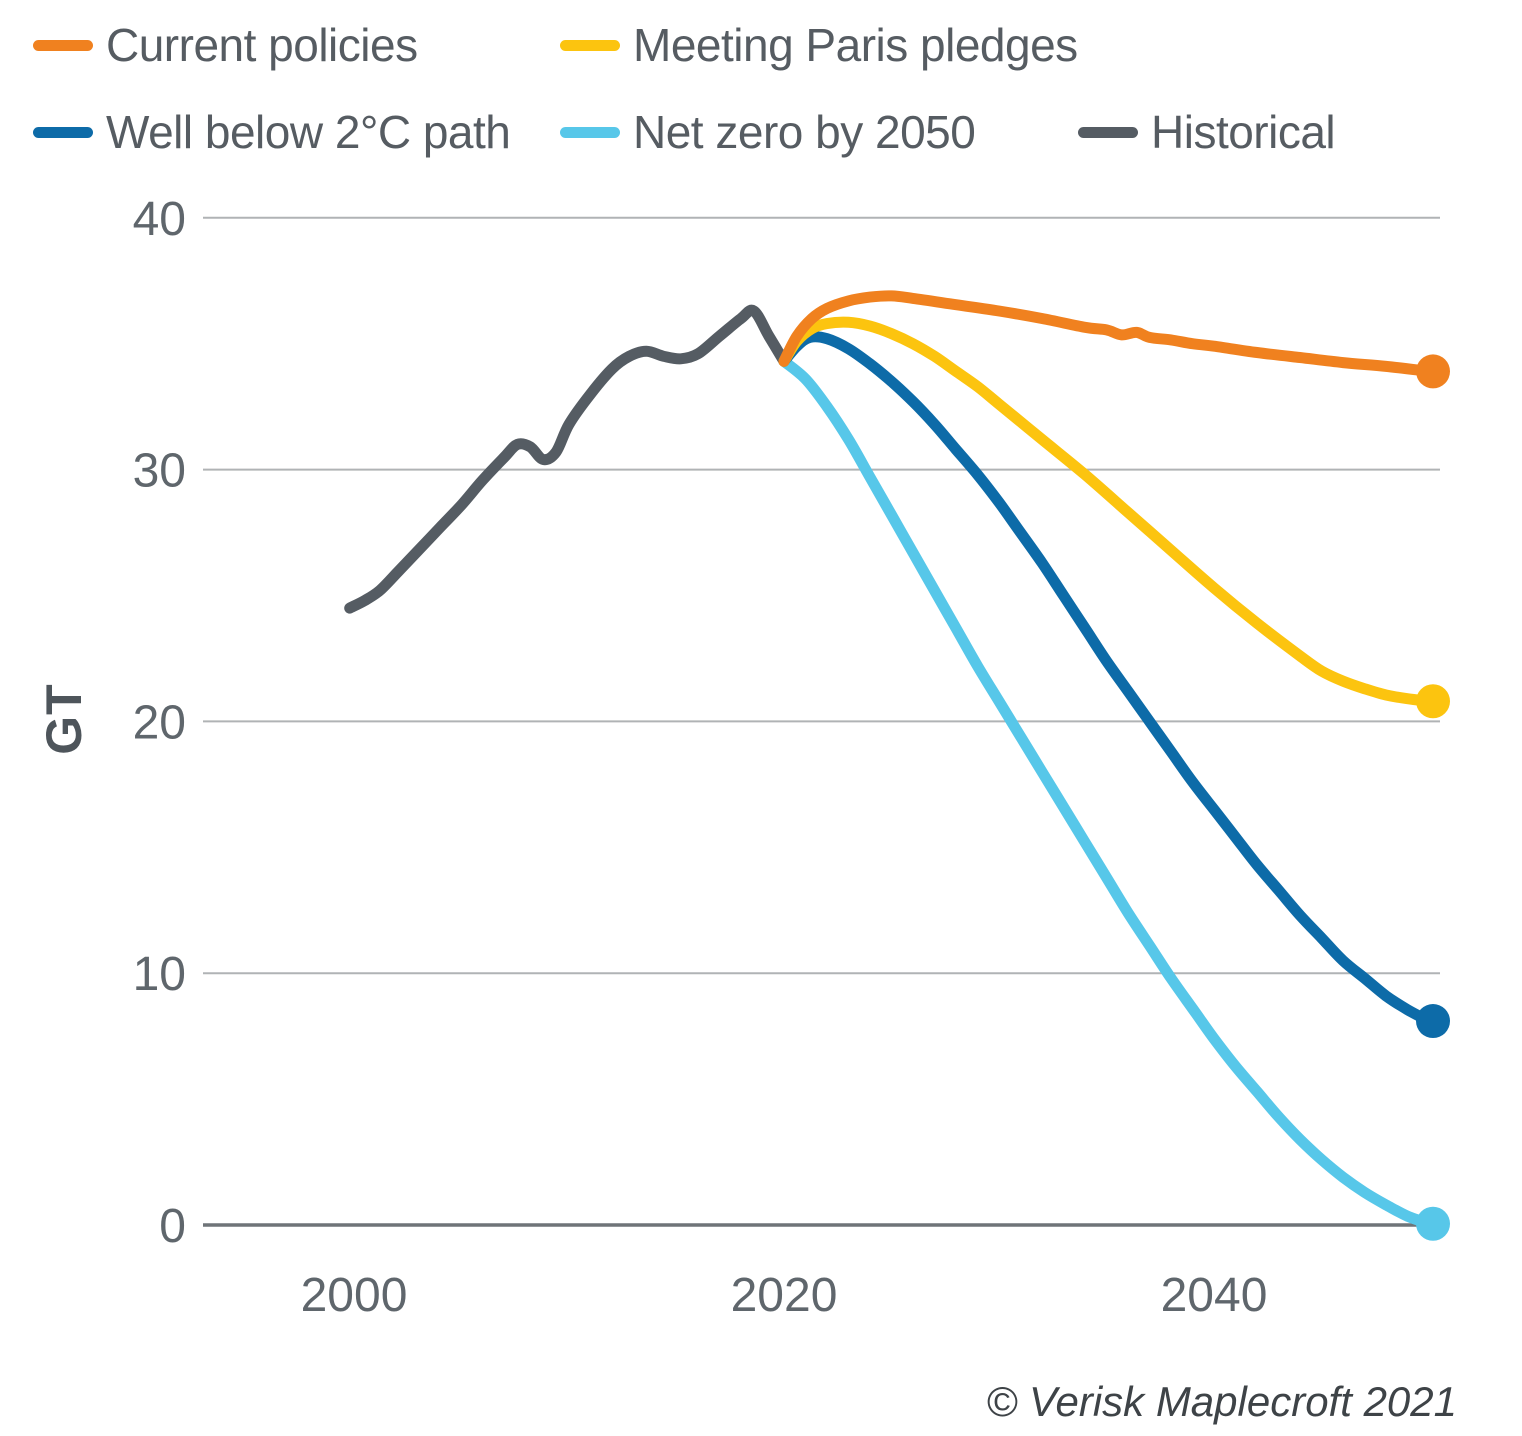  I want to click on legend-swatch-current-policies, so click(63, 45).